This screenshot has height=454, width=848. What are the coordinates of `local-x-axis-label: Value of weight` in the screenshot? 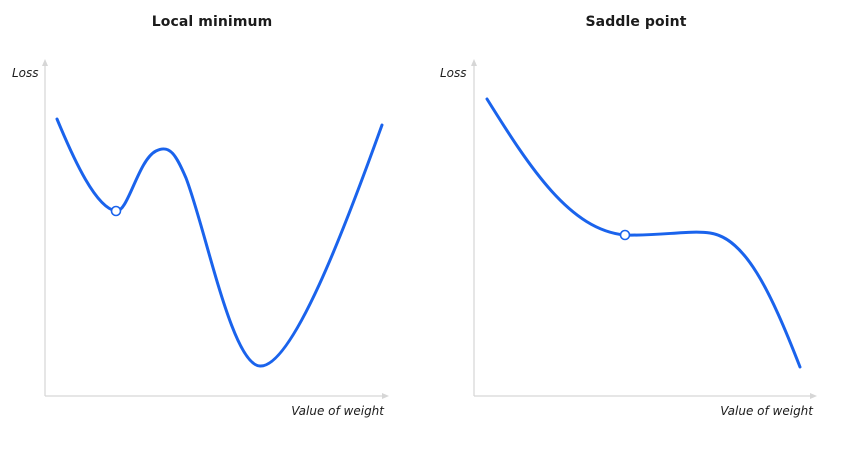 It's located at (337, 411).